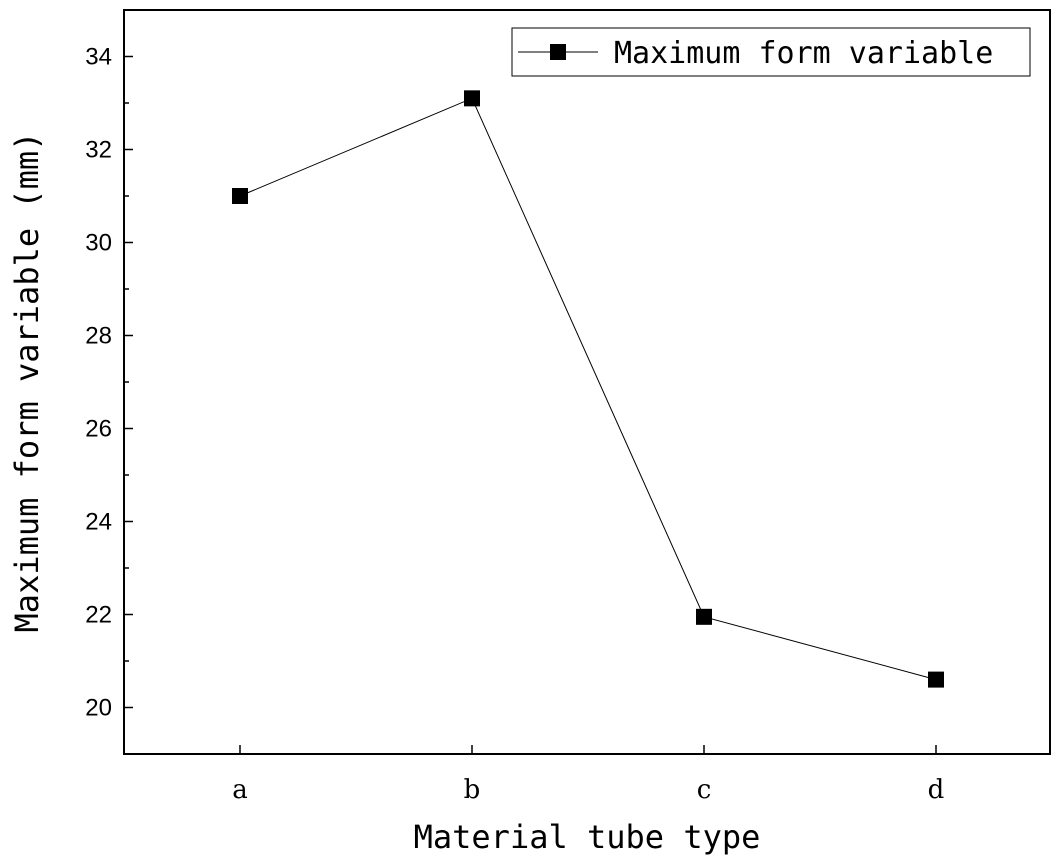 The width and height of the screenshot is (1062, 862). I want to click on y-tick-label: 20, so click(98, 708).